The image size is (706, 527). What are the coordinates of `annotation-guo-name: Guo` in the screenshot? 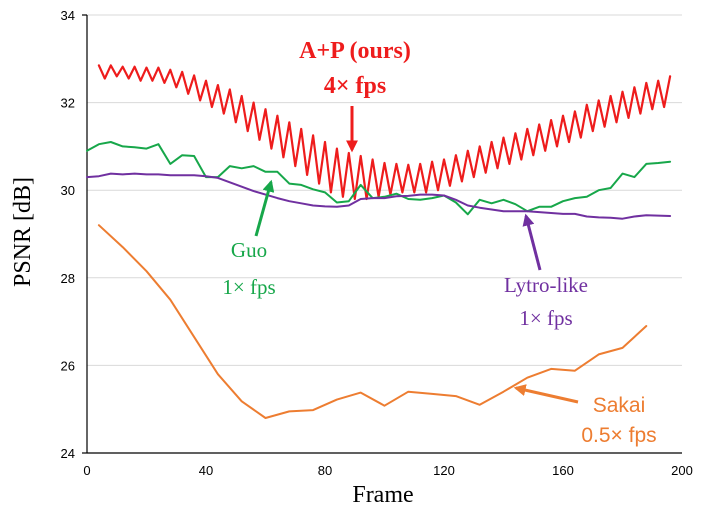 It's located at (249, 250).